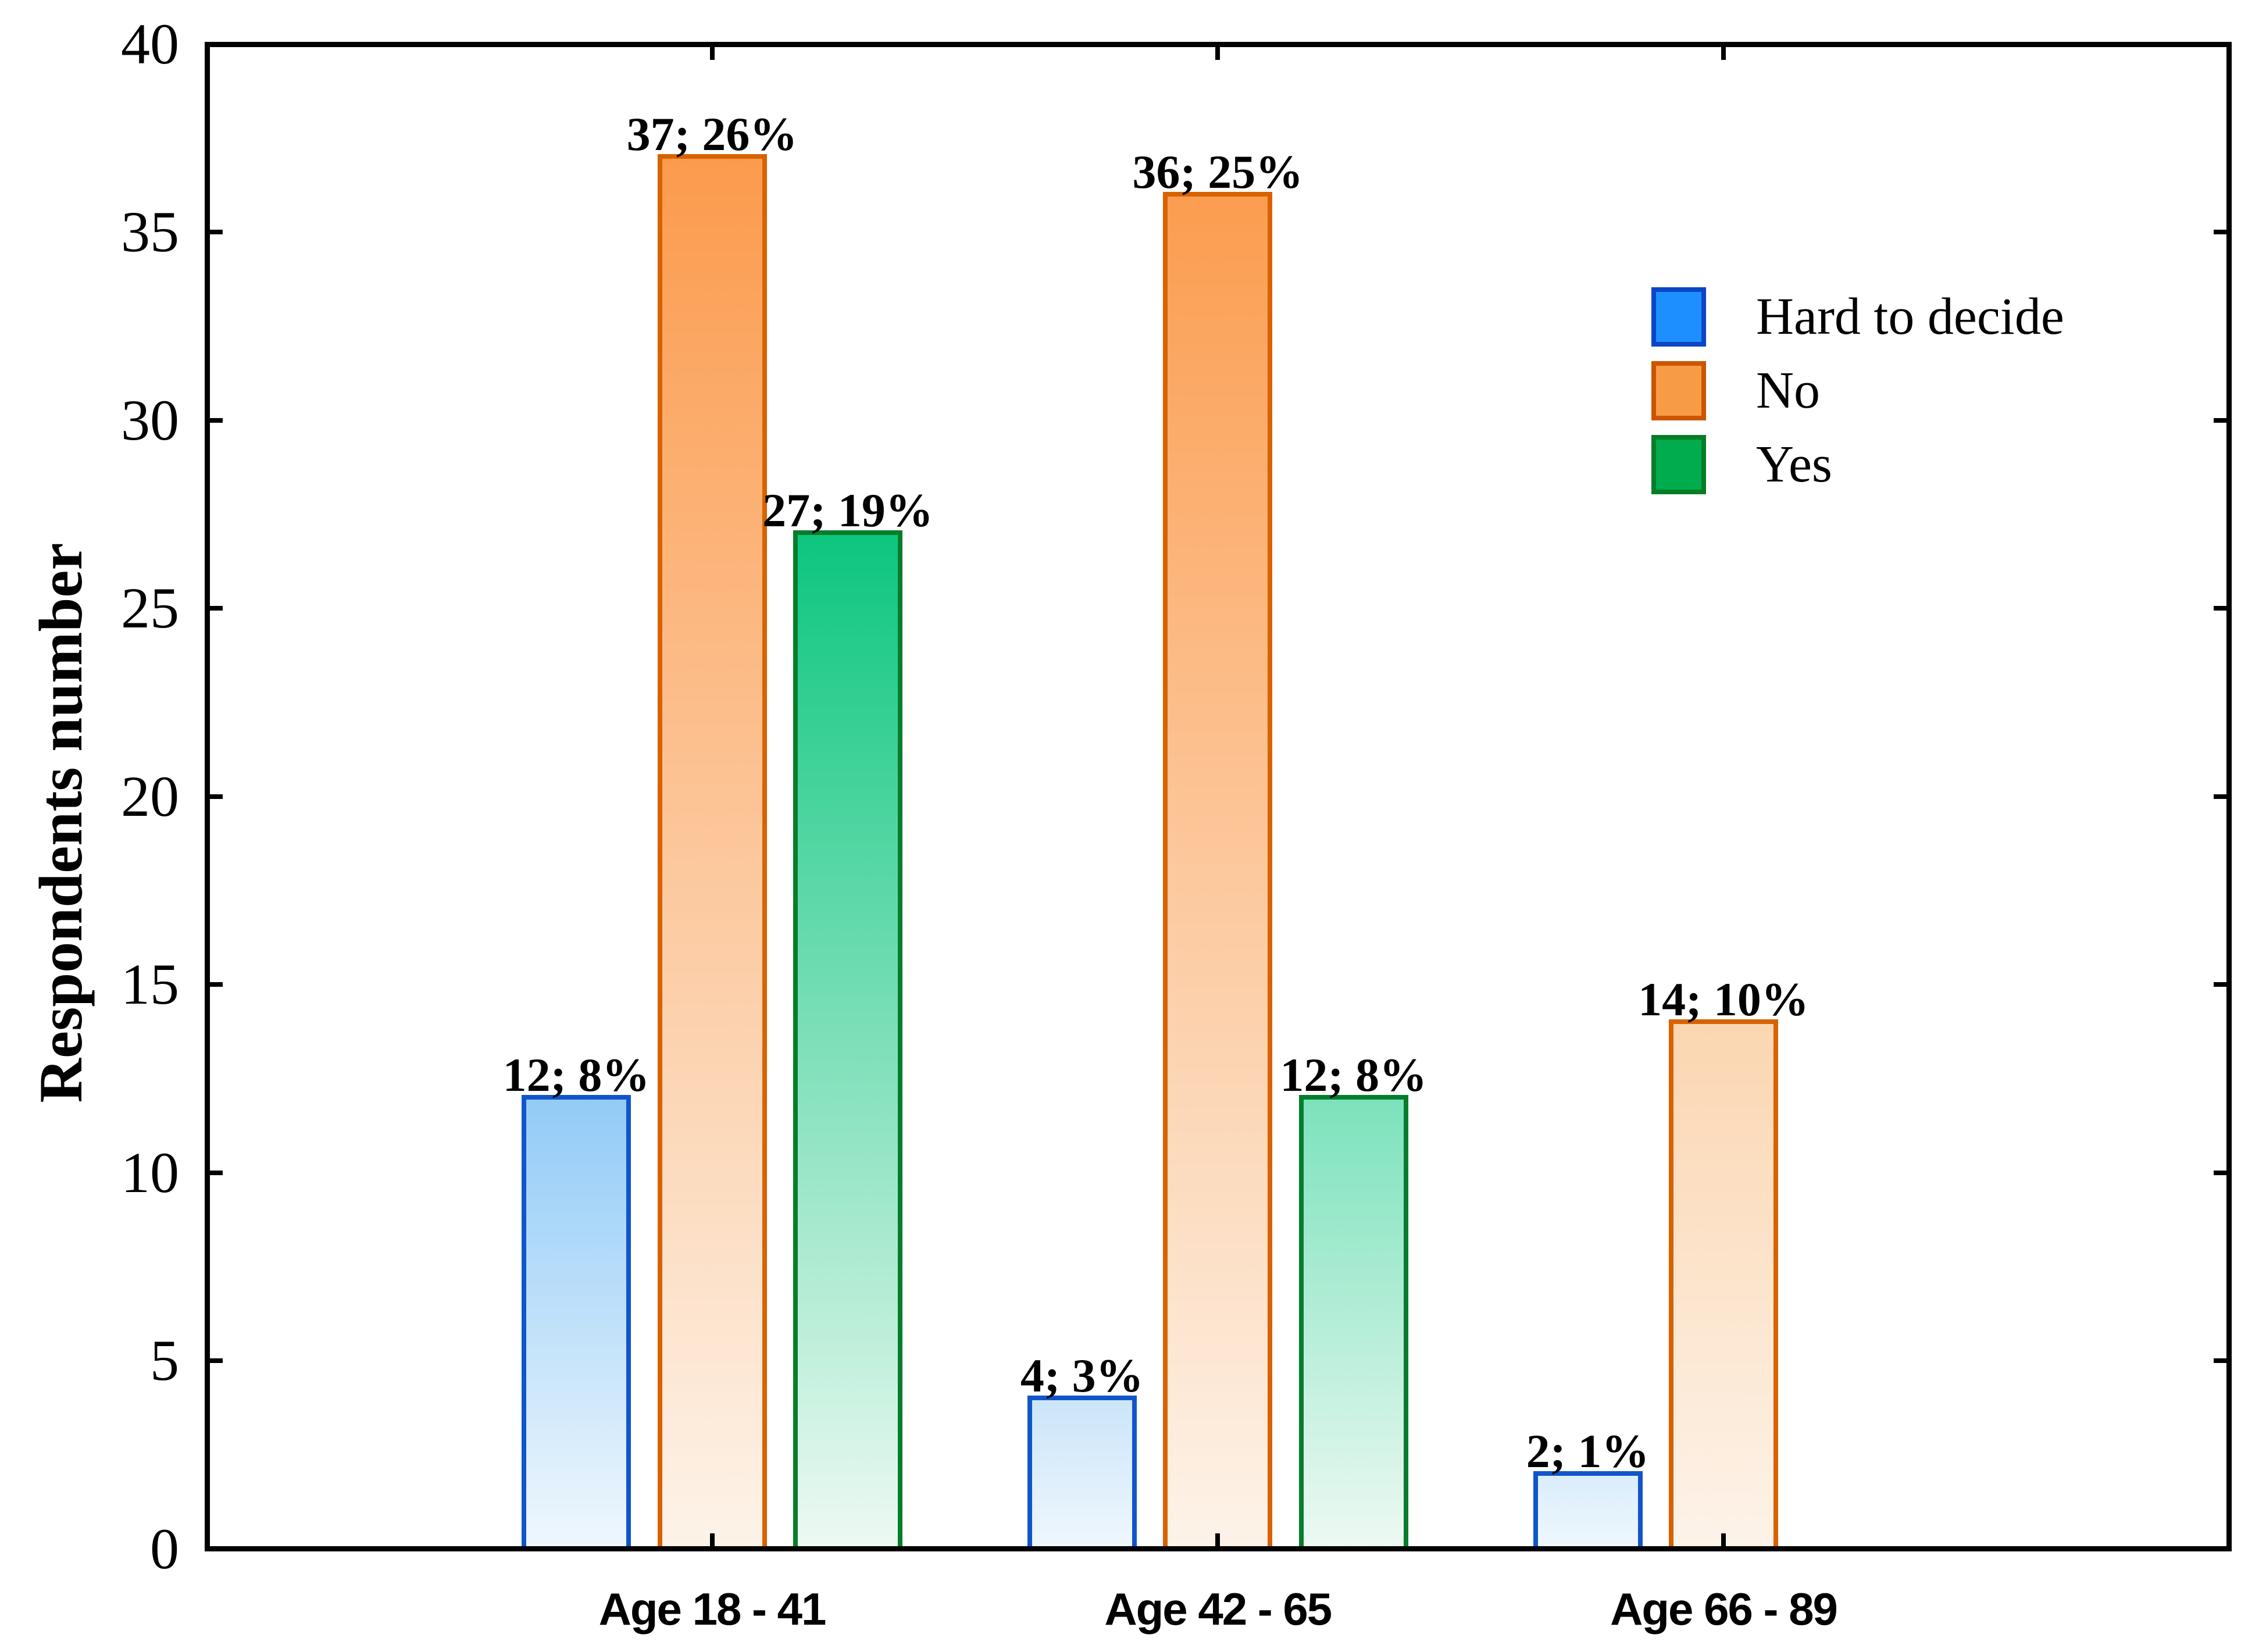 This screenshot has width=2266, height=1652. I want to click on legend-item-hard-to-decide: Hard to decide, so click(1857, 317).